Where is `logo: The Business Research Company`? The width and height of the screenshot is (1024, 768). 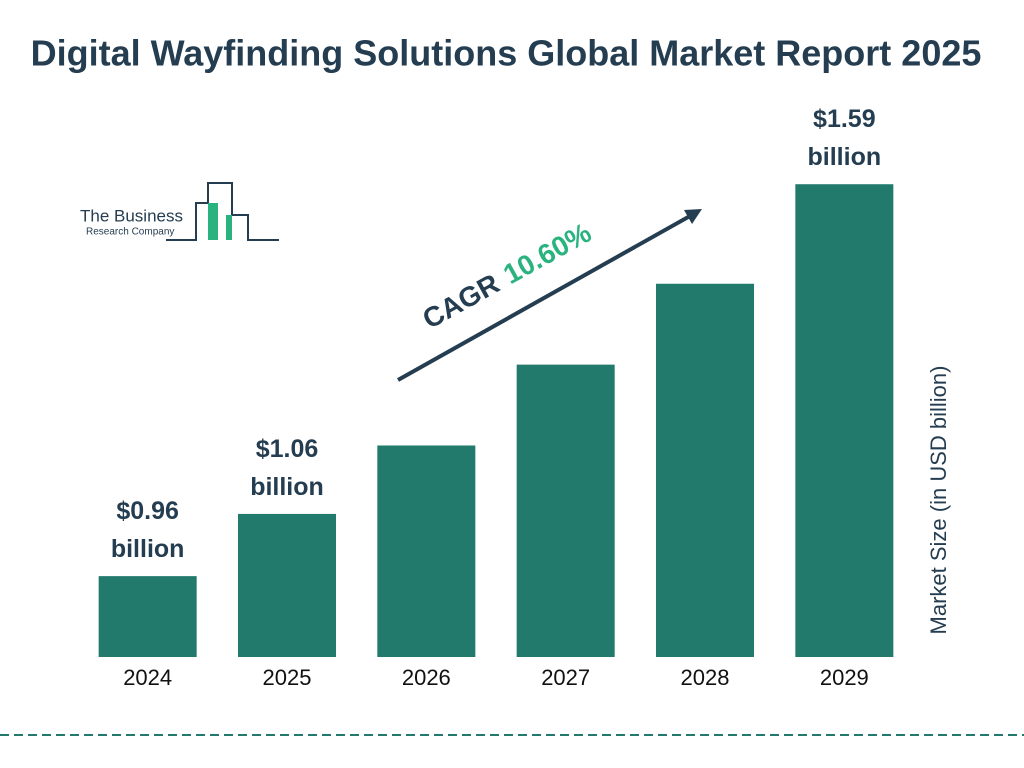 logo: The Business Research Company is located at coordinates (179, 211).